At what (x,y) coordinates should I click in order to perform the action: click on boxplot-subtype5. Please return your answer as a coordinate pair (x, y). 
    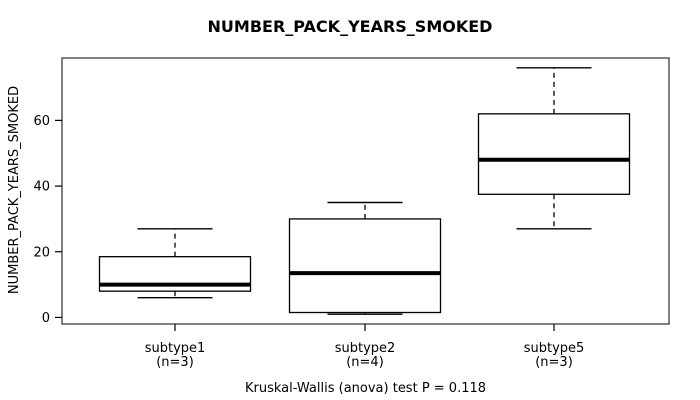
    Looking at the image, I should click on (554, 148).